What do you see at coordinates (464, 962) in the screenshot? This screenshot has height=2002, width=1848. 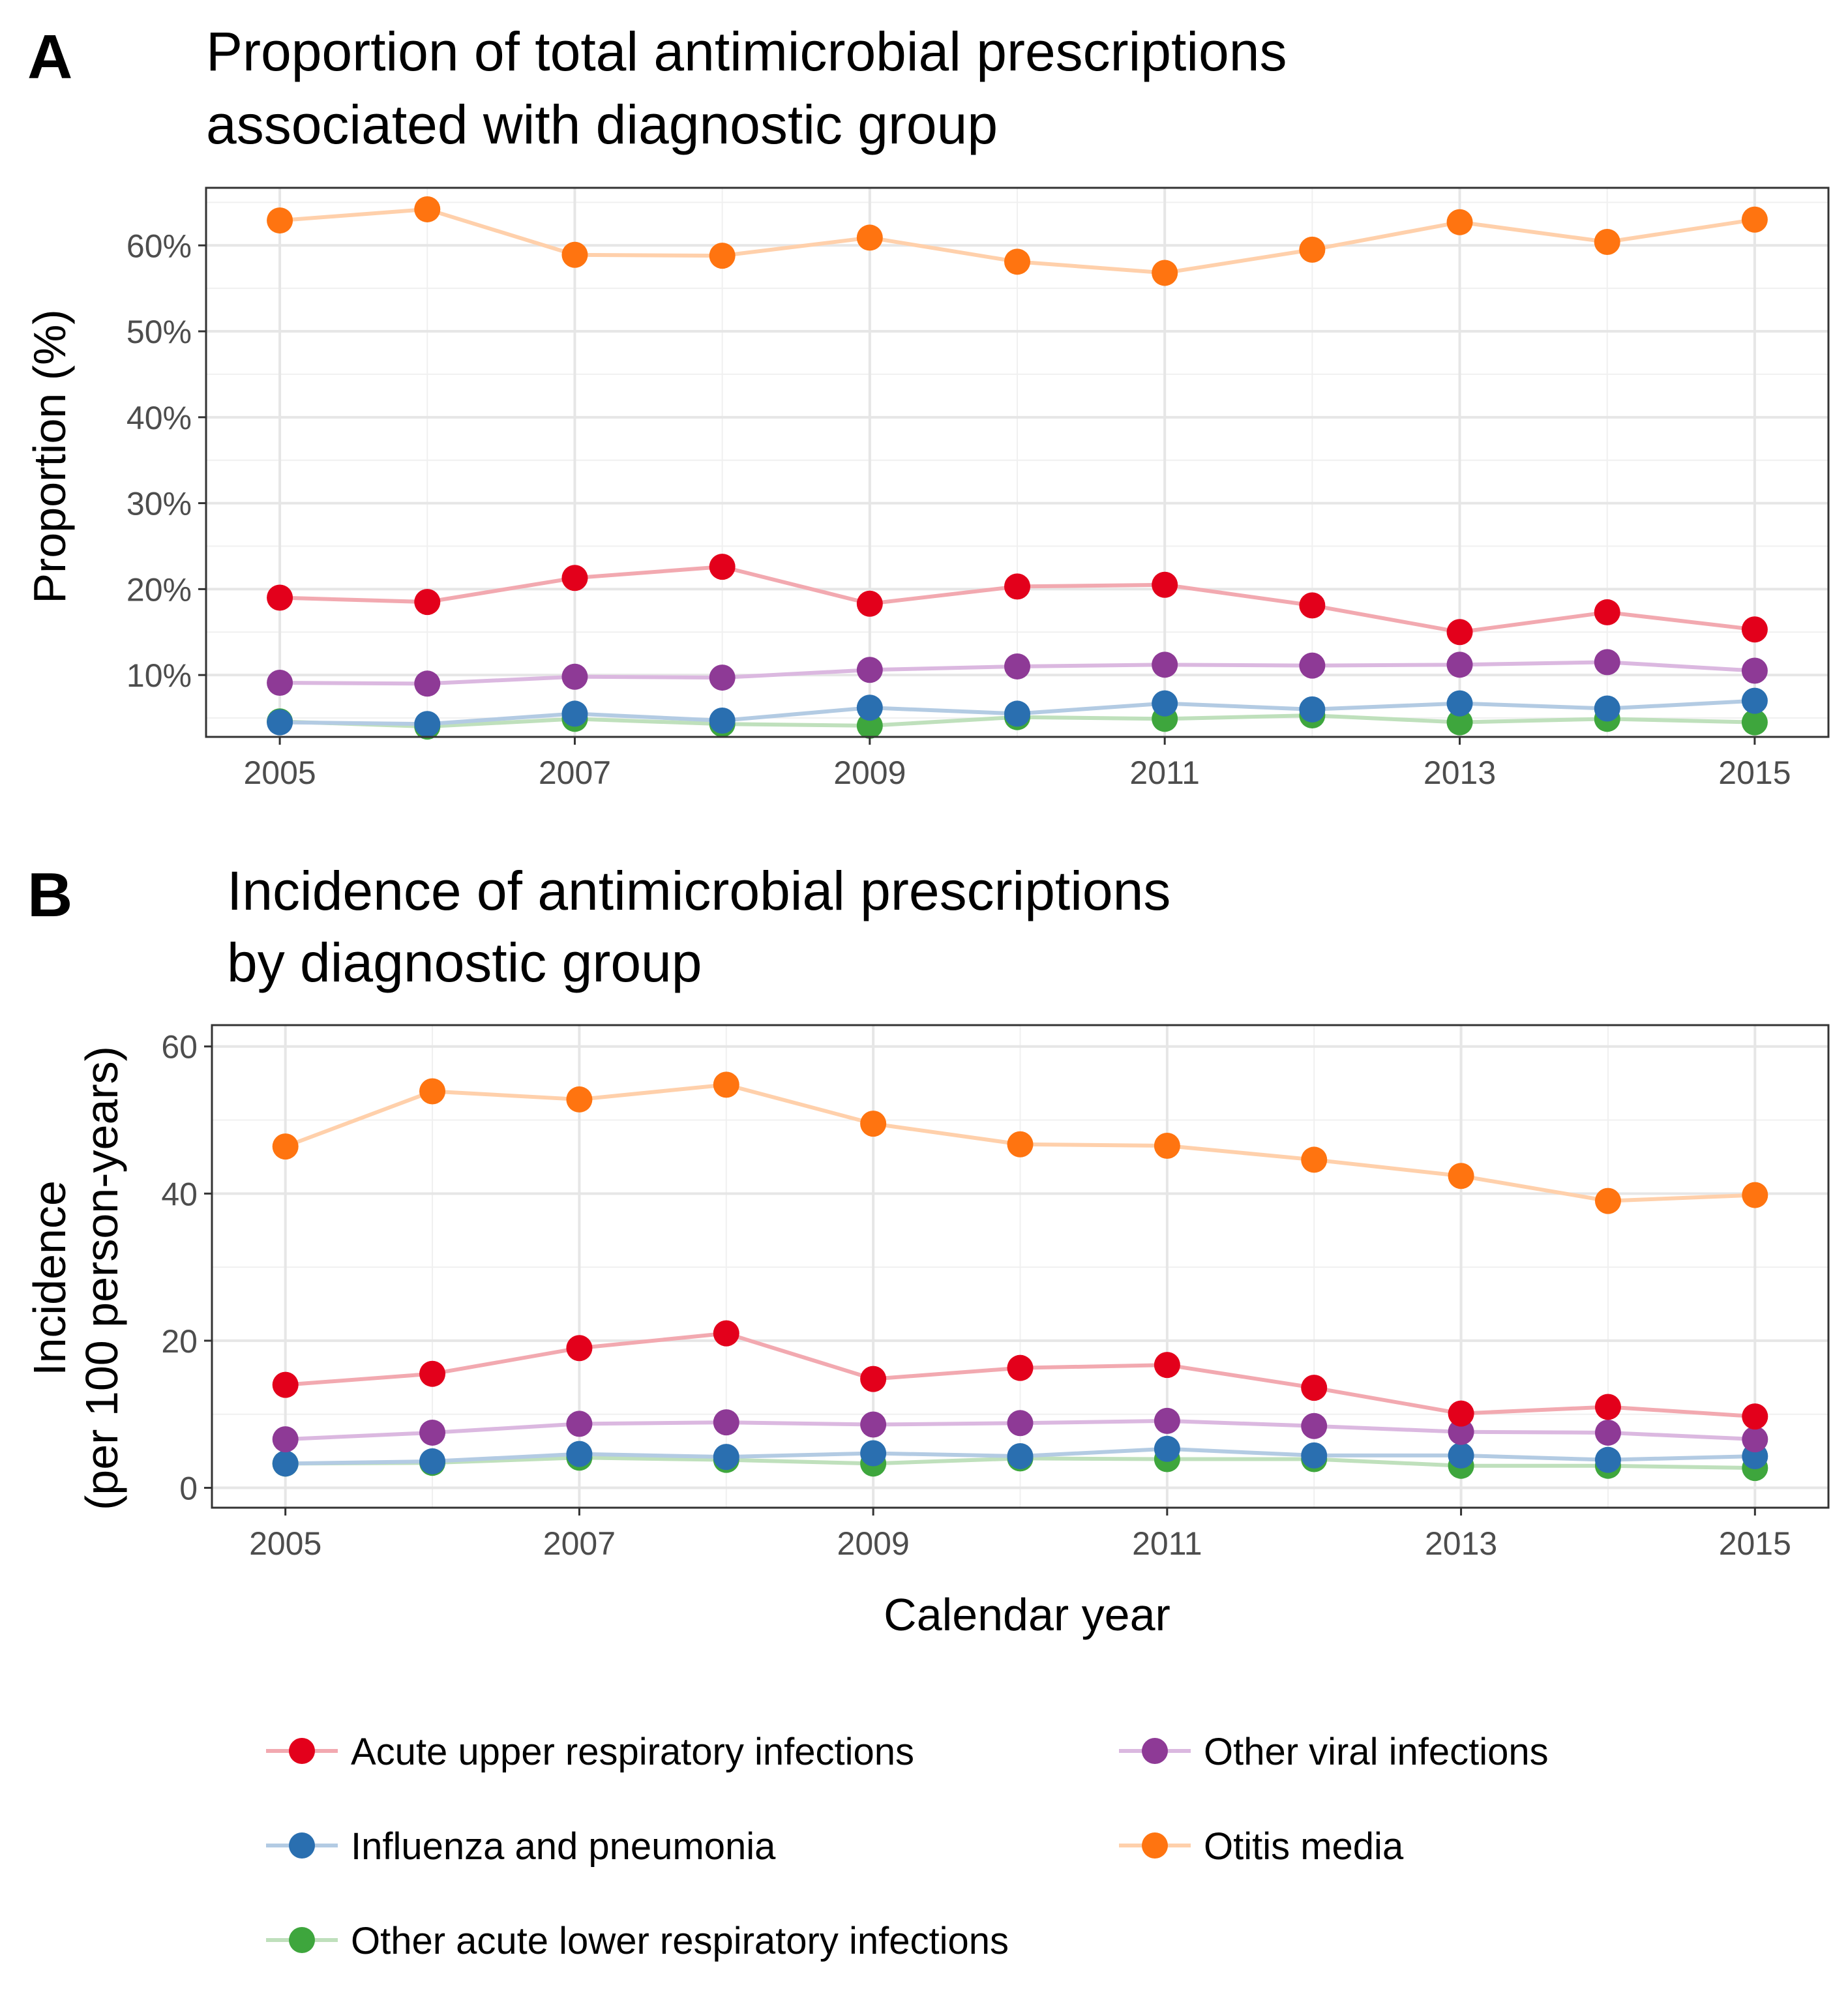 I see `panel-b-title-line-2: by diagnostic group` at bounding box center [464, 962].